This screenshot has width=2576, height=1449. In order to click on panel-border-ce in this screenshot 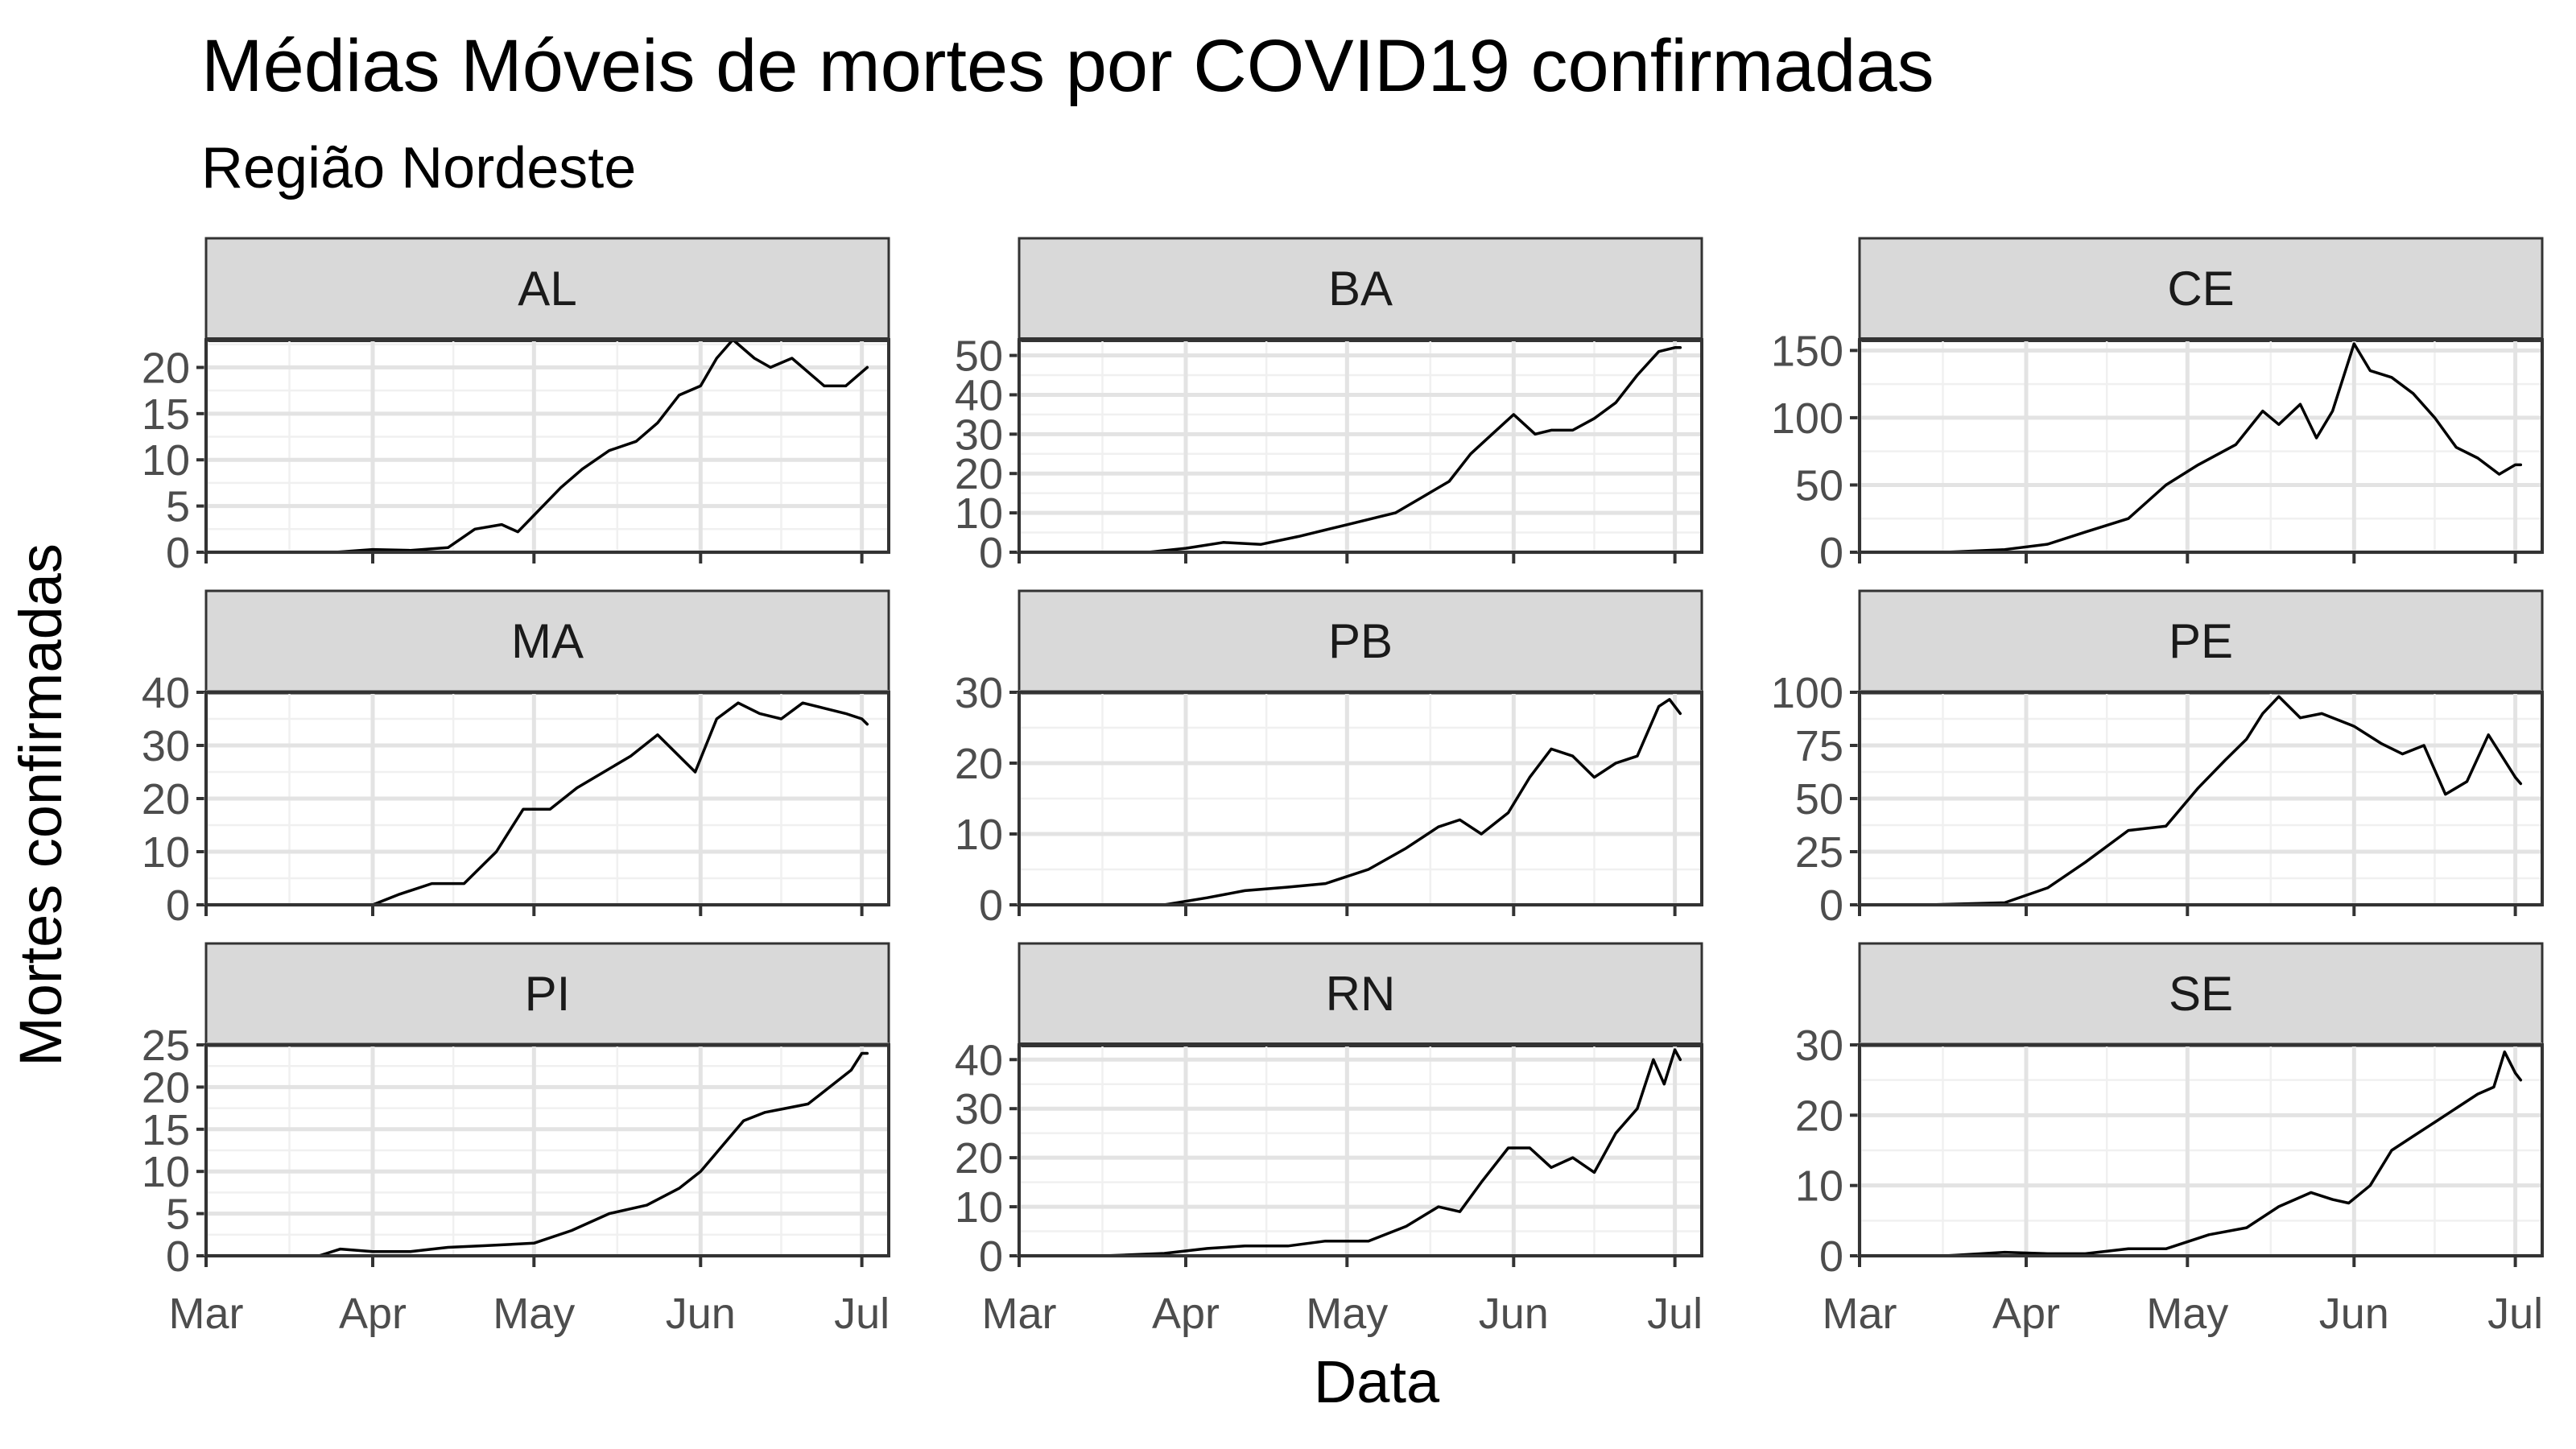, I will do `click(2201, 446)`.